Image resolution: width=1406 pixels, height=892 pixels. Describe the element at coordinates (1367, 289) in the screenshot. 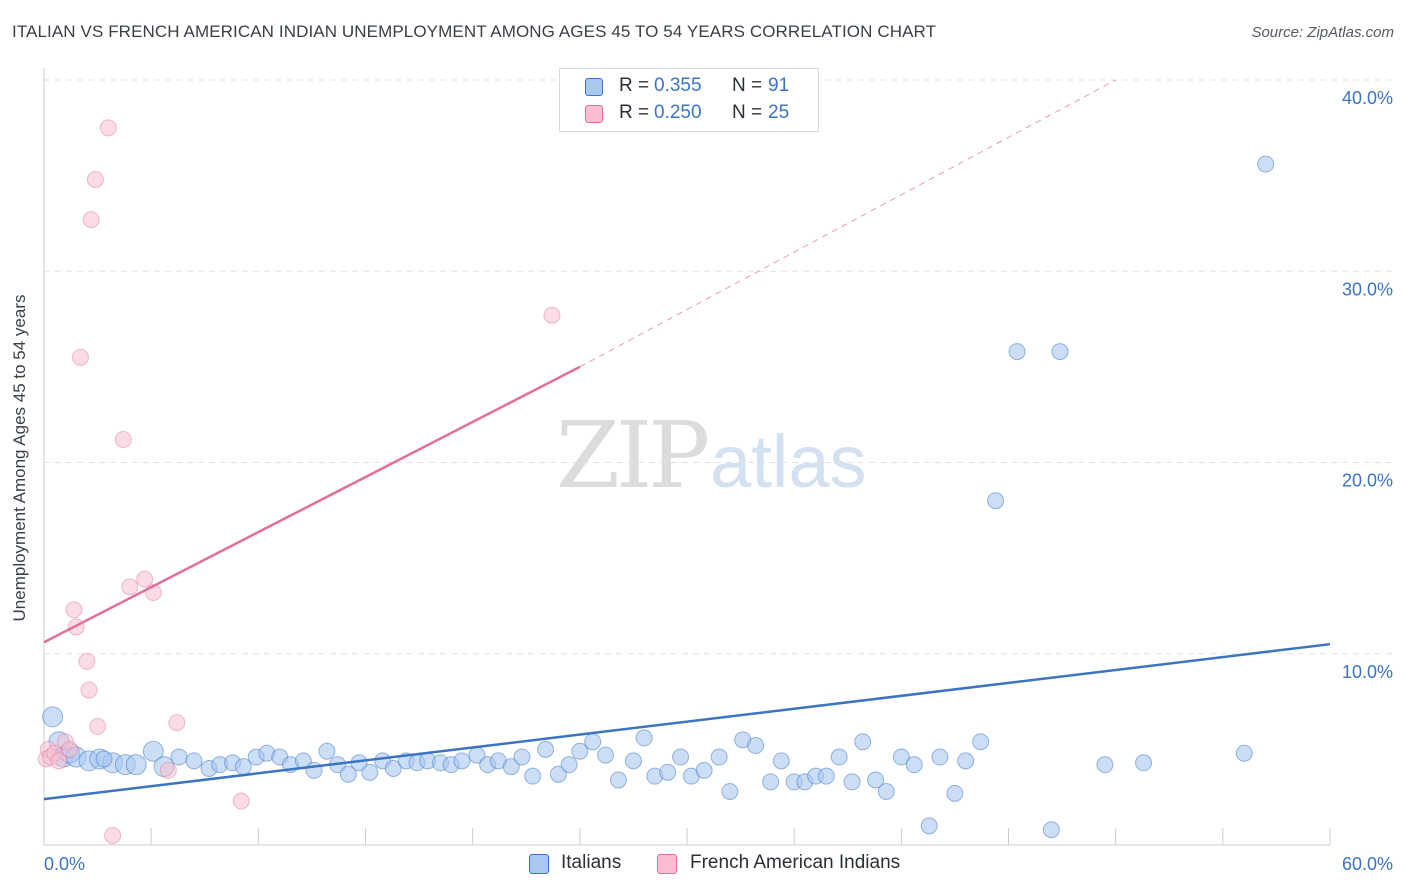

I see `y-tick-label: 30.0%` at that location.